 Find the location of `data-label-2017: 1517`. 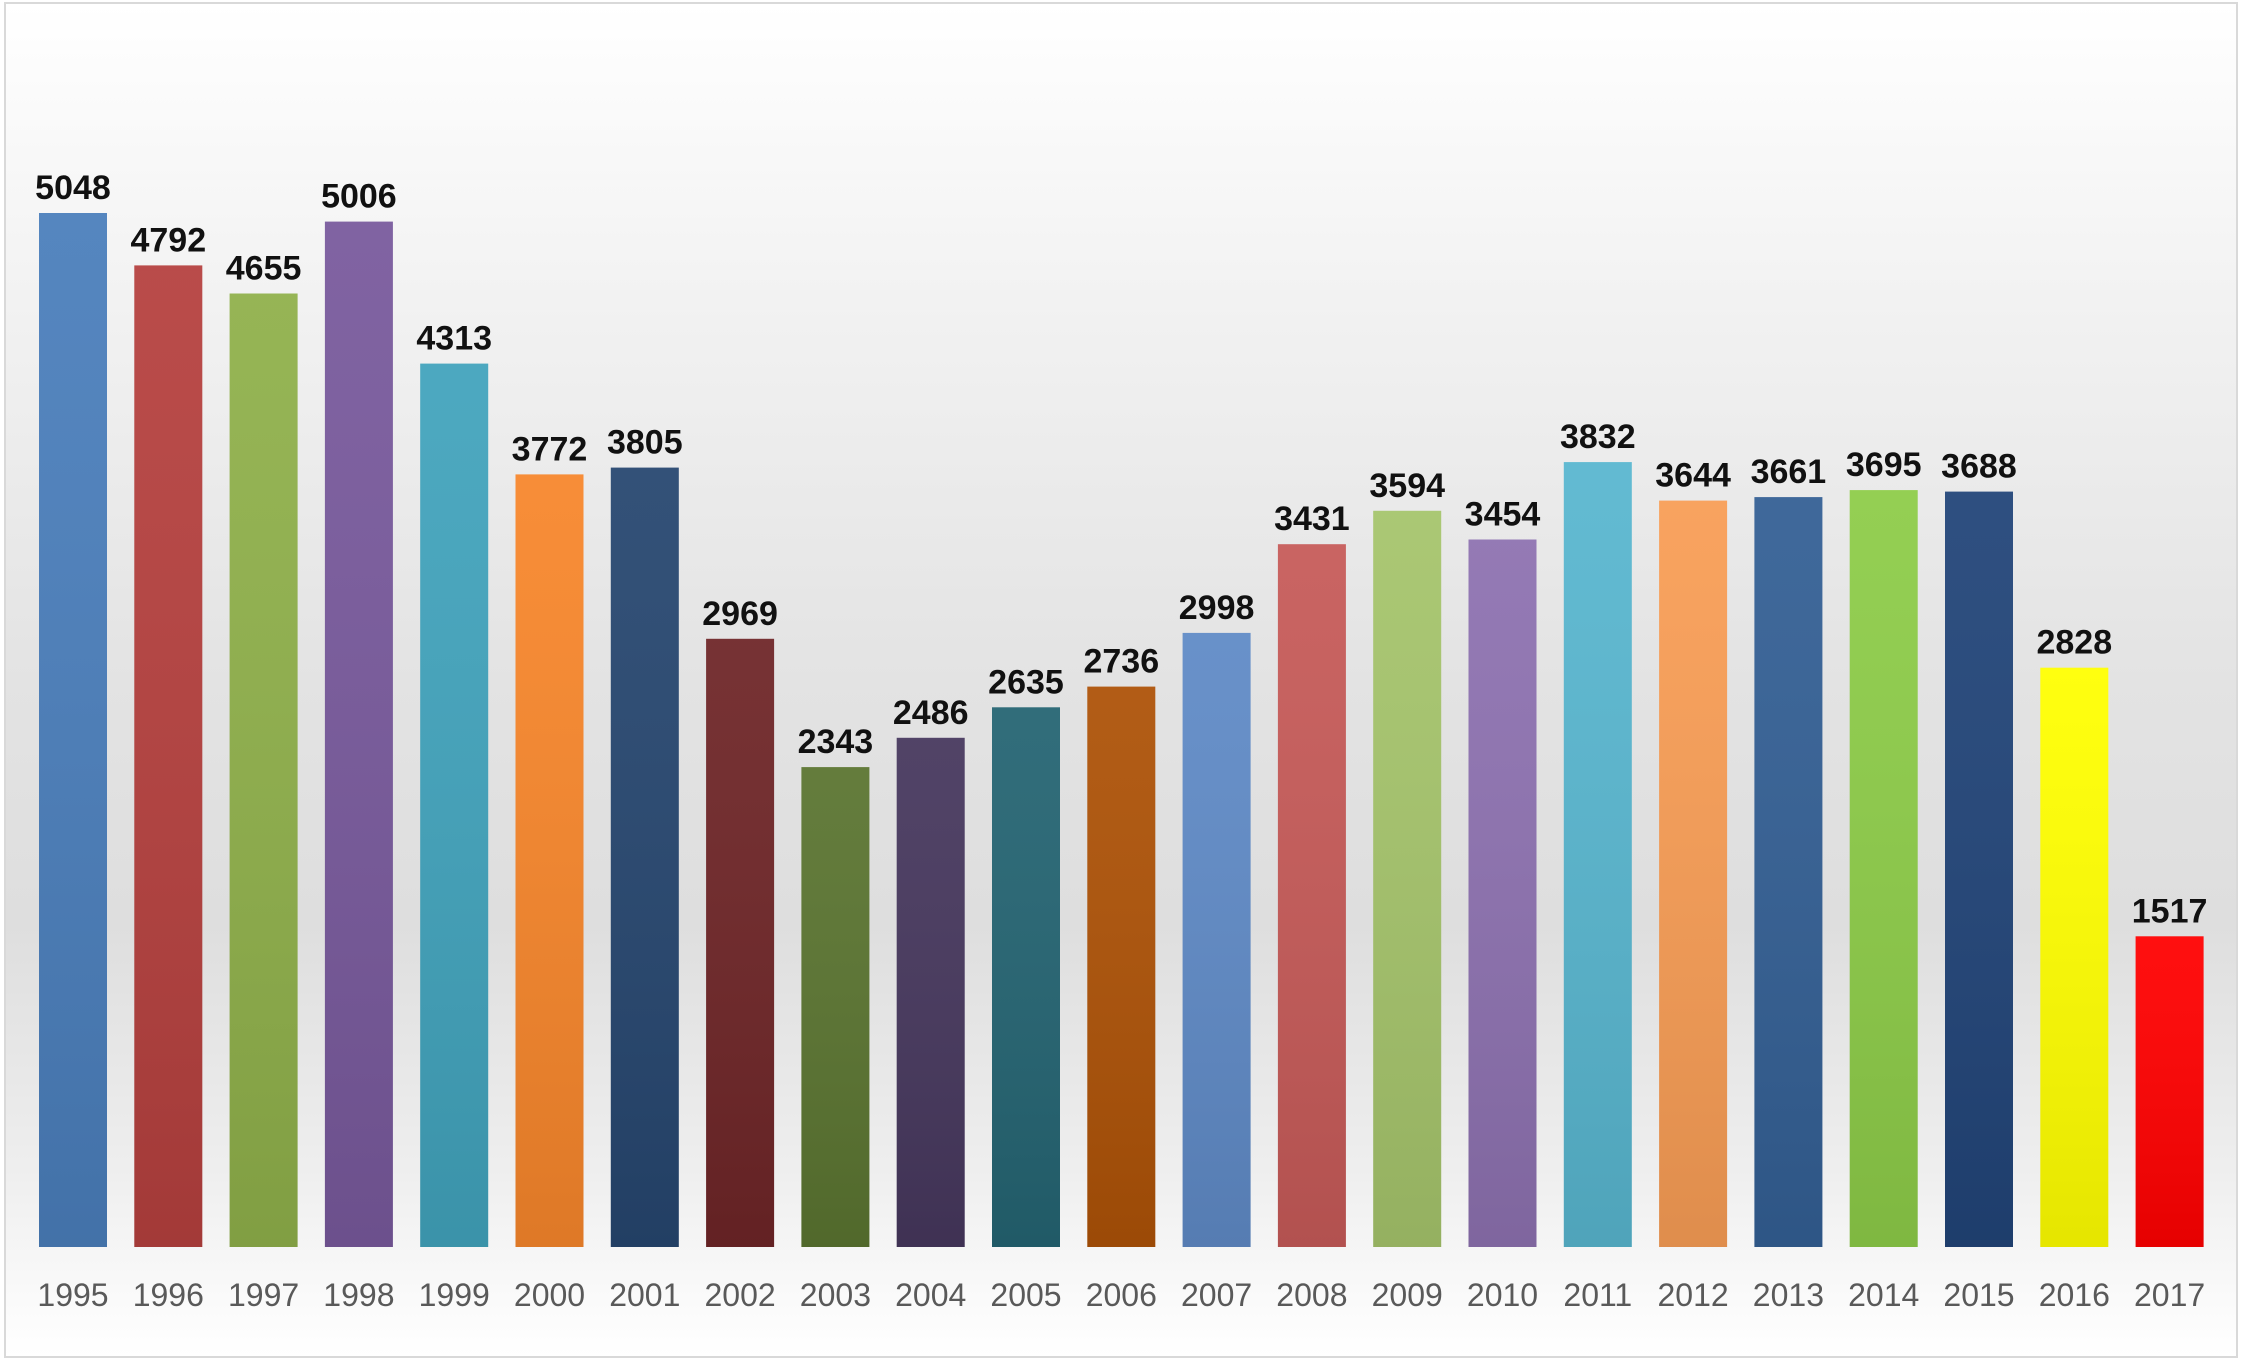

data-label-2017: 1517 is located at coordinates (2170, 911).